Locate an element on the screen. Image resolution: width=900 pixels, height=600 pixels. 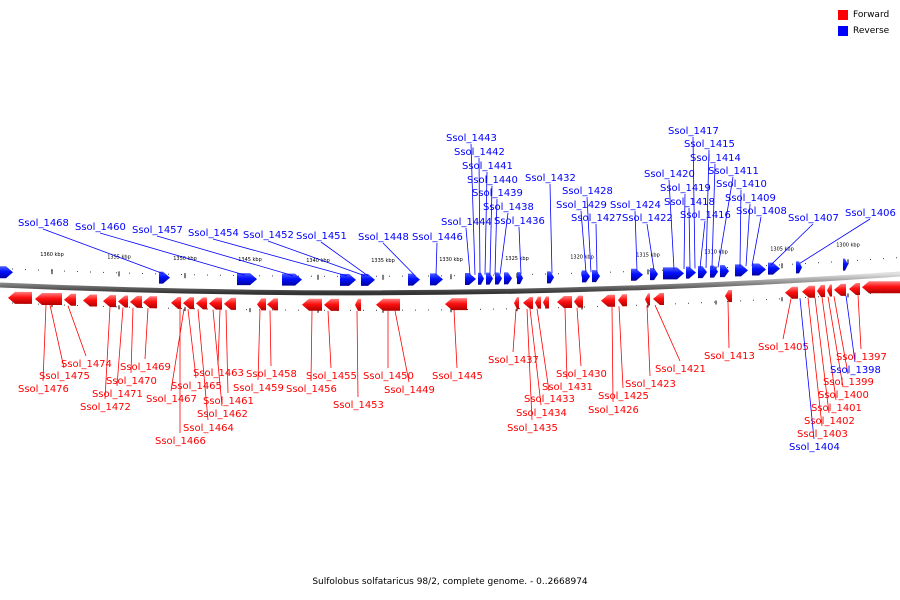
gene-label: Ssol_1428 is located at coordinates (587, 191).